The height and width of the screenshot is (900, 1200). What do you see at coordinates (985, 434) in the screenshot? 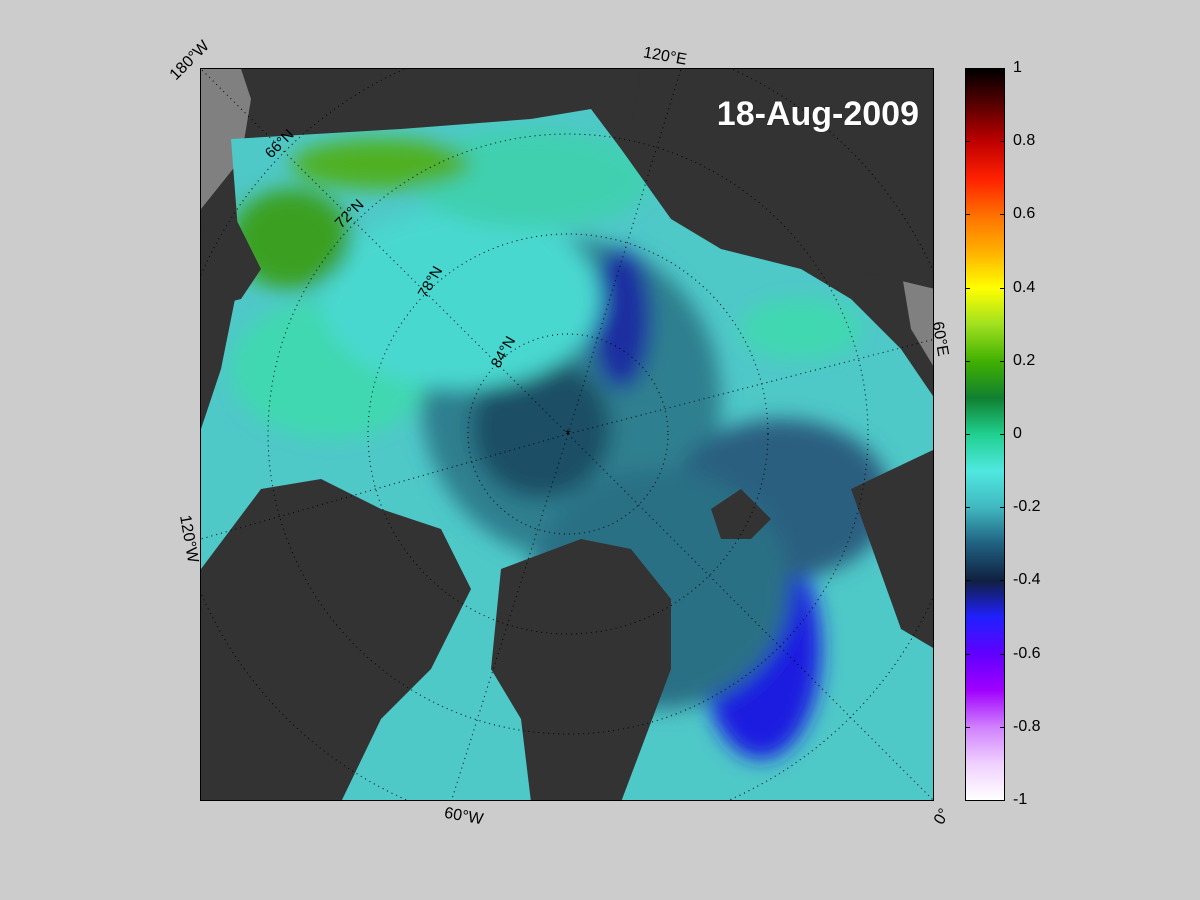
I see `colorbar` at bounding box center [985, 434].